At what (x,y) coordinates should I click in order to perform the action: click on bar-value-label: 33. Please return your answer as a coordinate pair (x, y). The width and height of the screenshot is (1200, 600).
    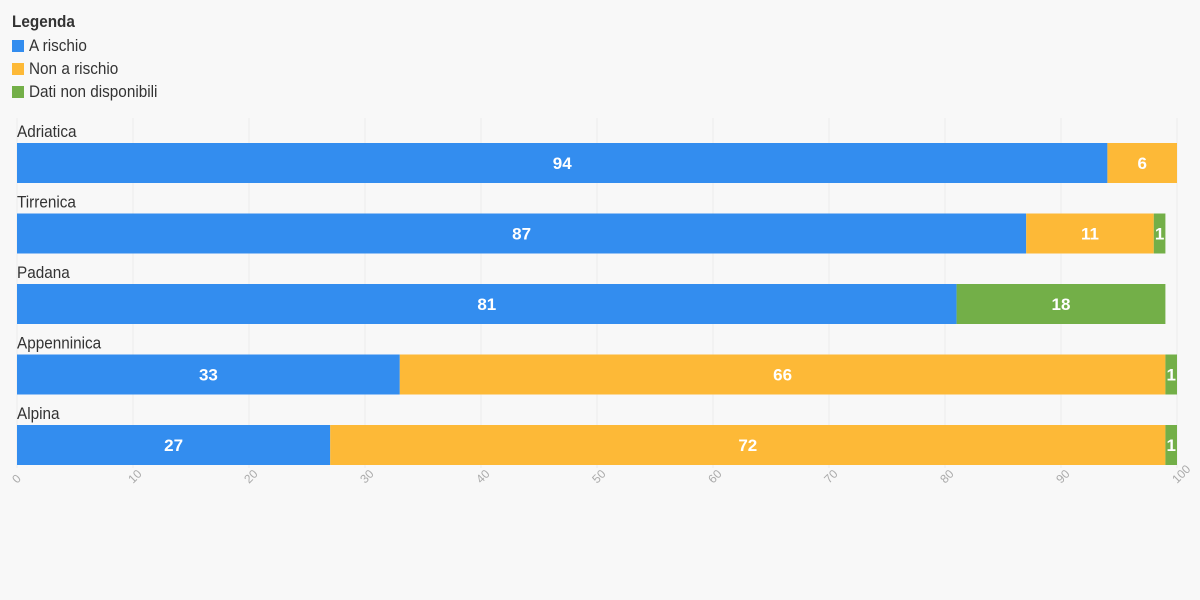
    Looking at the image, I should click on (208, 375).